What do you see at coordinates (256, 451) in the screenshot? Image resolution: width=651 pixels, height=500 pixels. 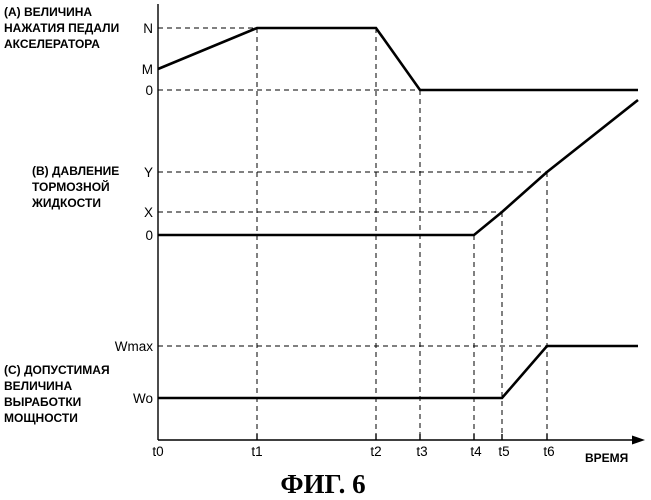 I see `time-label-t1: t1` at bounding box center [256, 451].